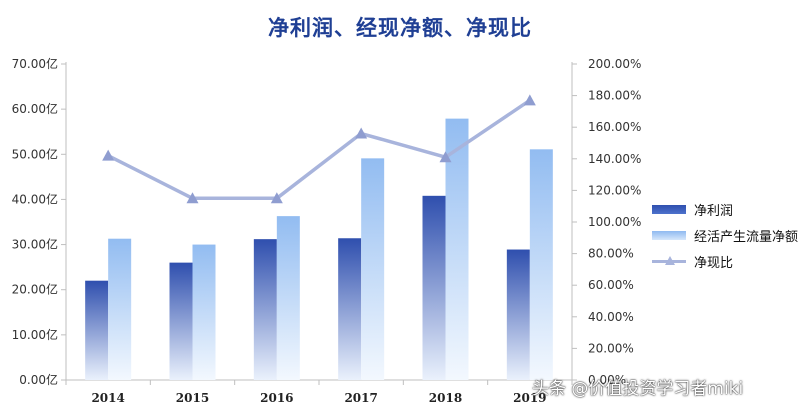 The width and height of the screenshot is (800, 410). I want to click on legend-label-cash-ratio: 净现比, so click(714, 263).